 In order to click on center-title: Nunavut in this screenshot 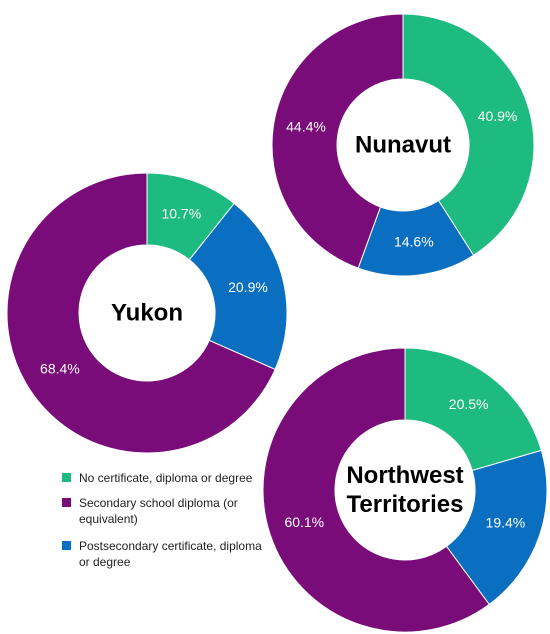, I will do `click(403, 145)`.